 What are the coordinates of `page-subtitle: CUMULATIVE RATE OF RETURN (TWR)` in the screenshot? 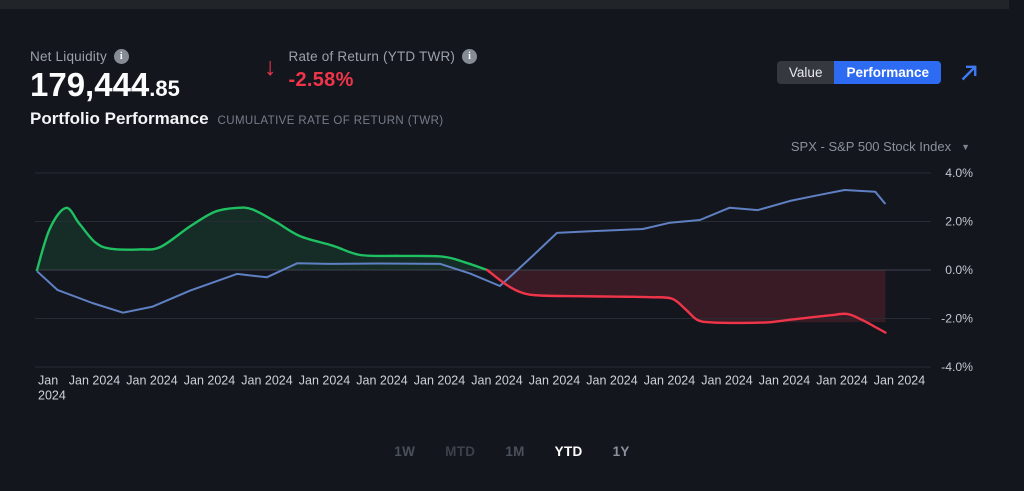 It's located at (330, 121).